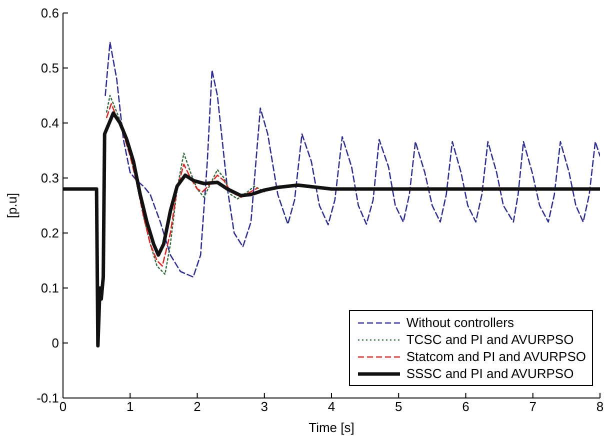 The width and height of the screenshot is (605, 444). I want to click on y-tick-label: 0.1, so click(49, 288).